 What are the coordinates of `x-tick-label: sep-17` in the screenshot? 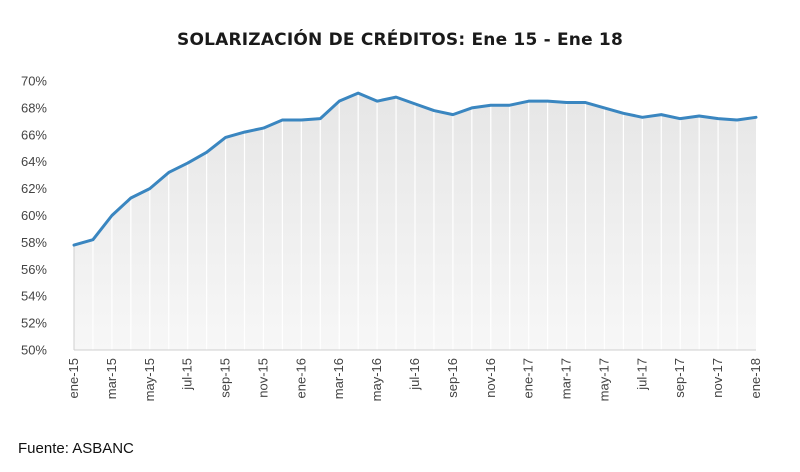 It's located at (679, 378).